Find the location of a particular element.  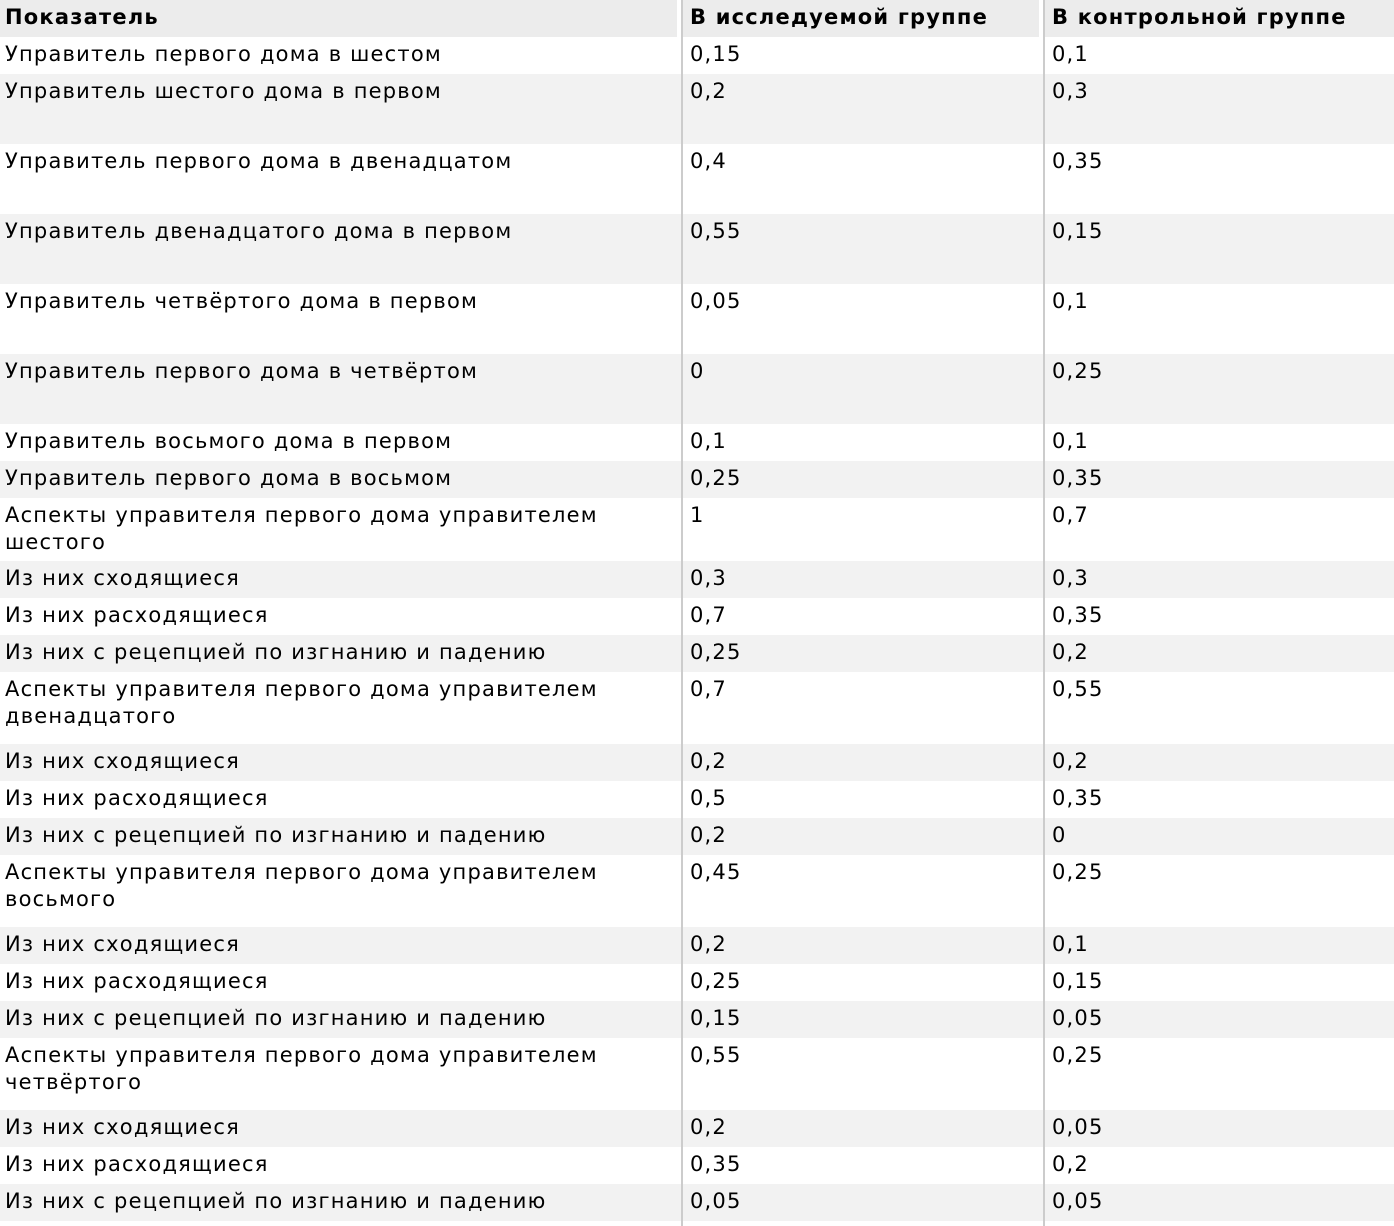

study-group-cell: 0,35 is located at coordinates (862, 1165).